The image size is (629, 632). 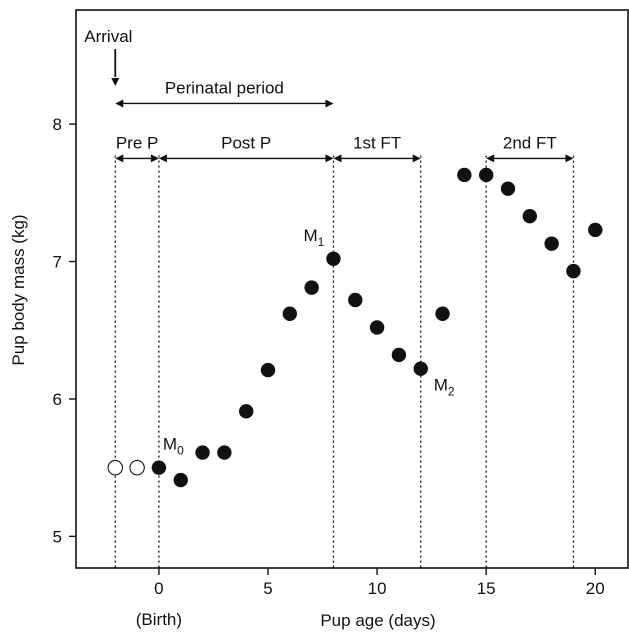 I want to click on period-label: Perinatal period, so click(x=224, y=87).